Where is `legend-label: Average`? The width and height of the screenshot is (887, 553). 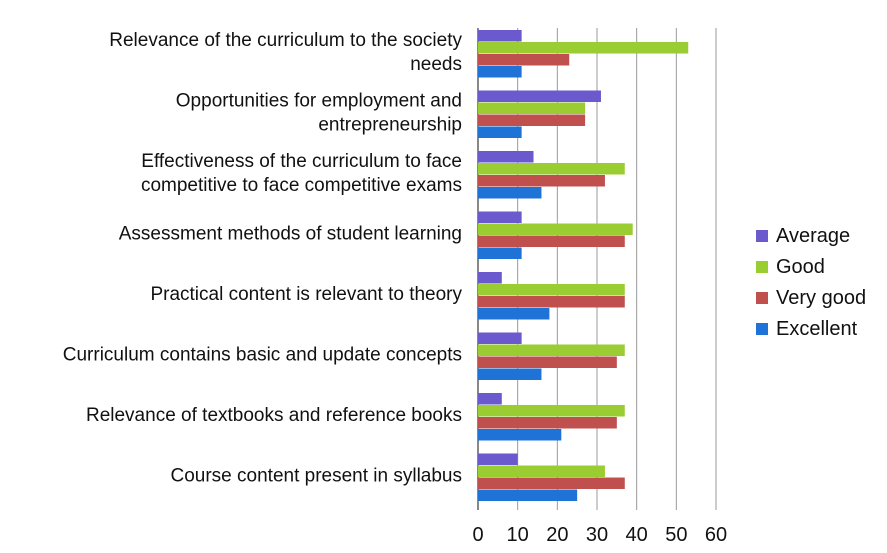 legend-label: Average is located at coordinates (813, 236).